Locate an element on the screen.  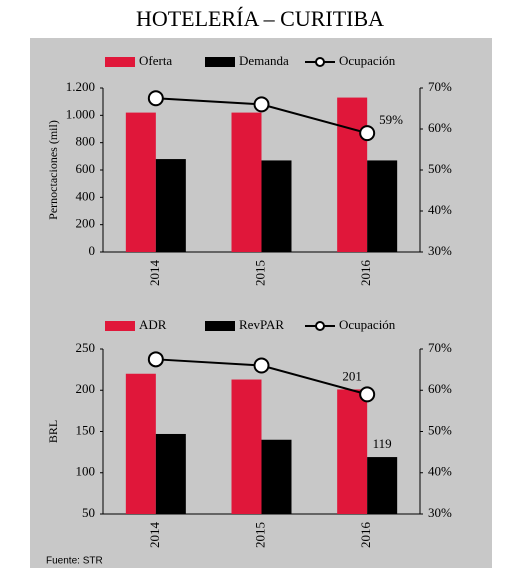
legend-label: Oferta is located at coordinates (155, 60).